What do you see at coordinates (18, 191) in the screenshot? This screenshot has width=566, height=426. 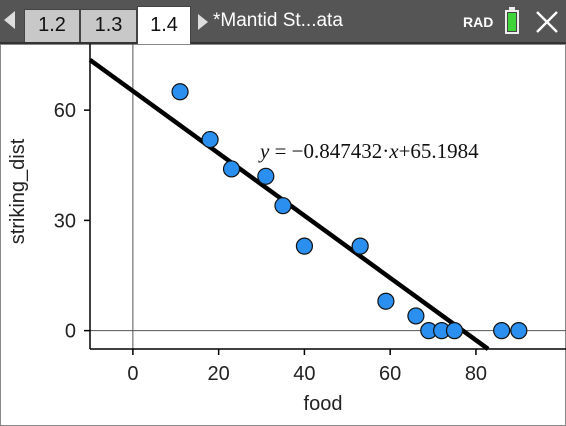 I see `y-axis-title: striking_dist` at bounding box center [18, 191].